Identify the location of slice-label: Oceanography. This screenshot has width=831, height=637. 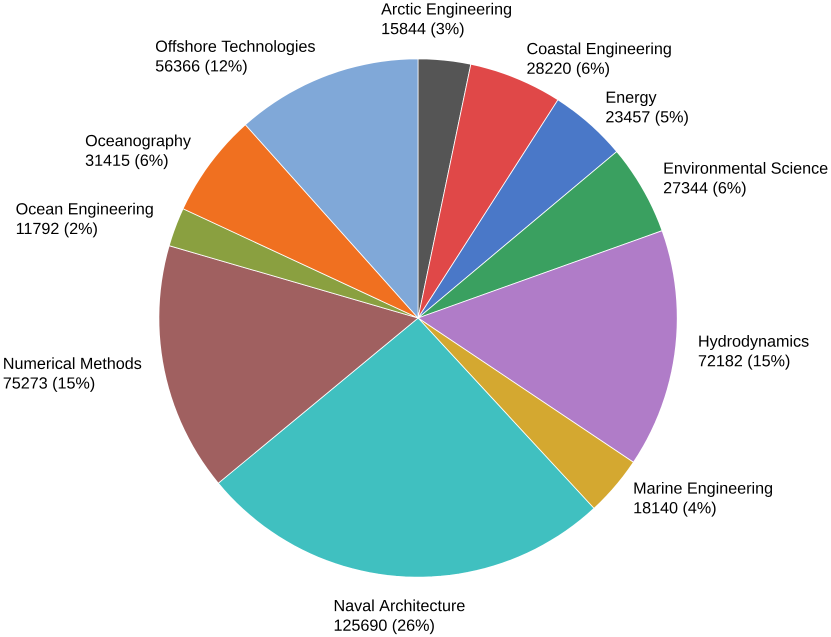
(138, 142).